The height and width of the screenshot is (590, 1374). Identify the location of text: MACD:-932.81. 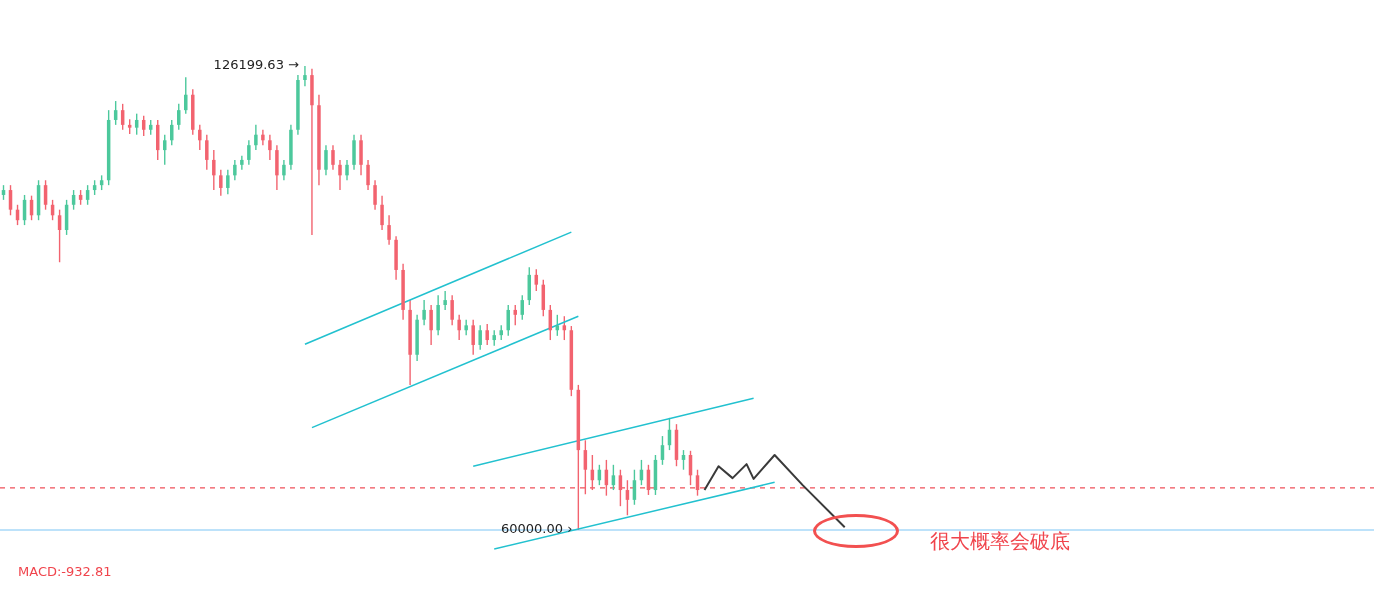
(65, 572).